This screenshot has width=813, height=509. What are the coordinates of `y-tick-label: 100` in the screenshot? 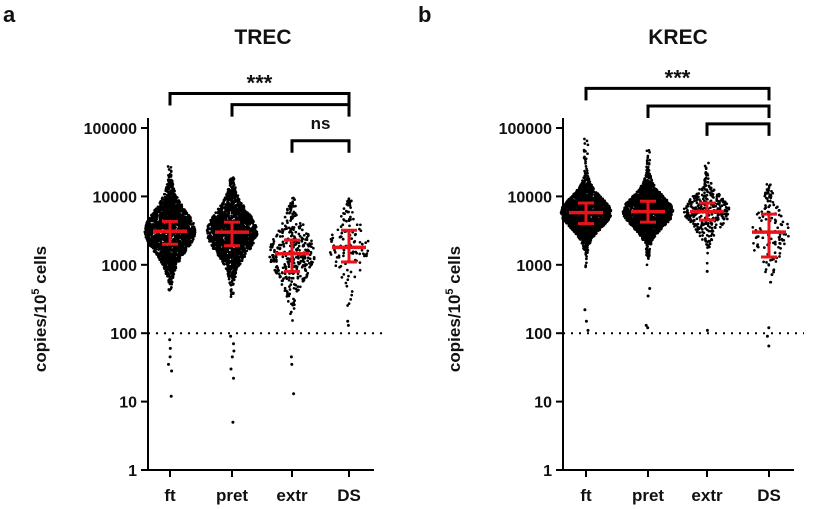 It's located at (538, 334).